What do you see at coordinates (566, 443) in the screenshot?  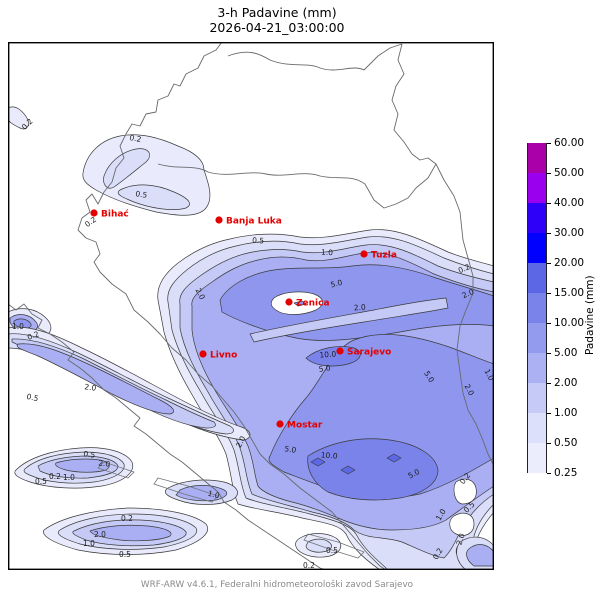 I see `colorbar-tick-label: 0.50` at bounding box center [566, 443].